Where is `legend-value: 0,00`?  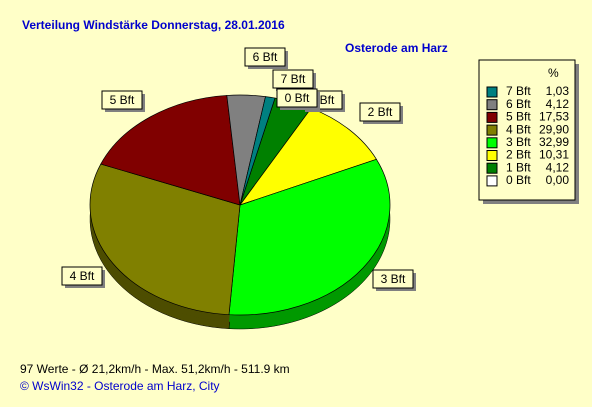 legend-value: 0,00 is located at coordinates (558, 180).